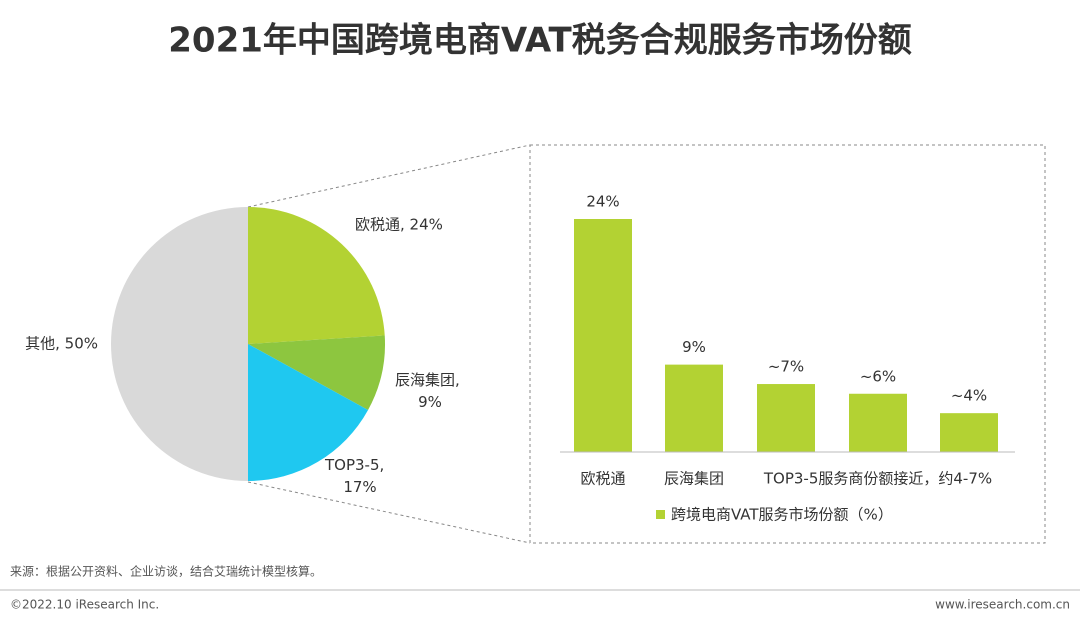 This screenshot has width=1080, height=624. What do you see at coordinates (84, 605) in the screenshot?
I see `copyright: ©2022.10 iResearch Inc.` at bounding box center [84, 605].